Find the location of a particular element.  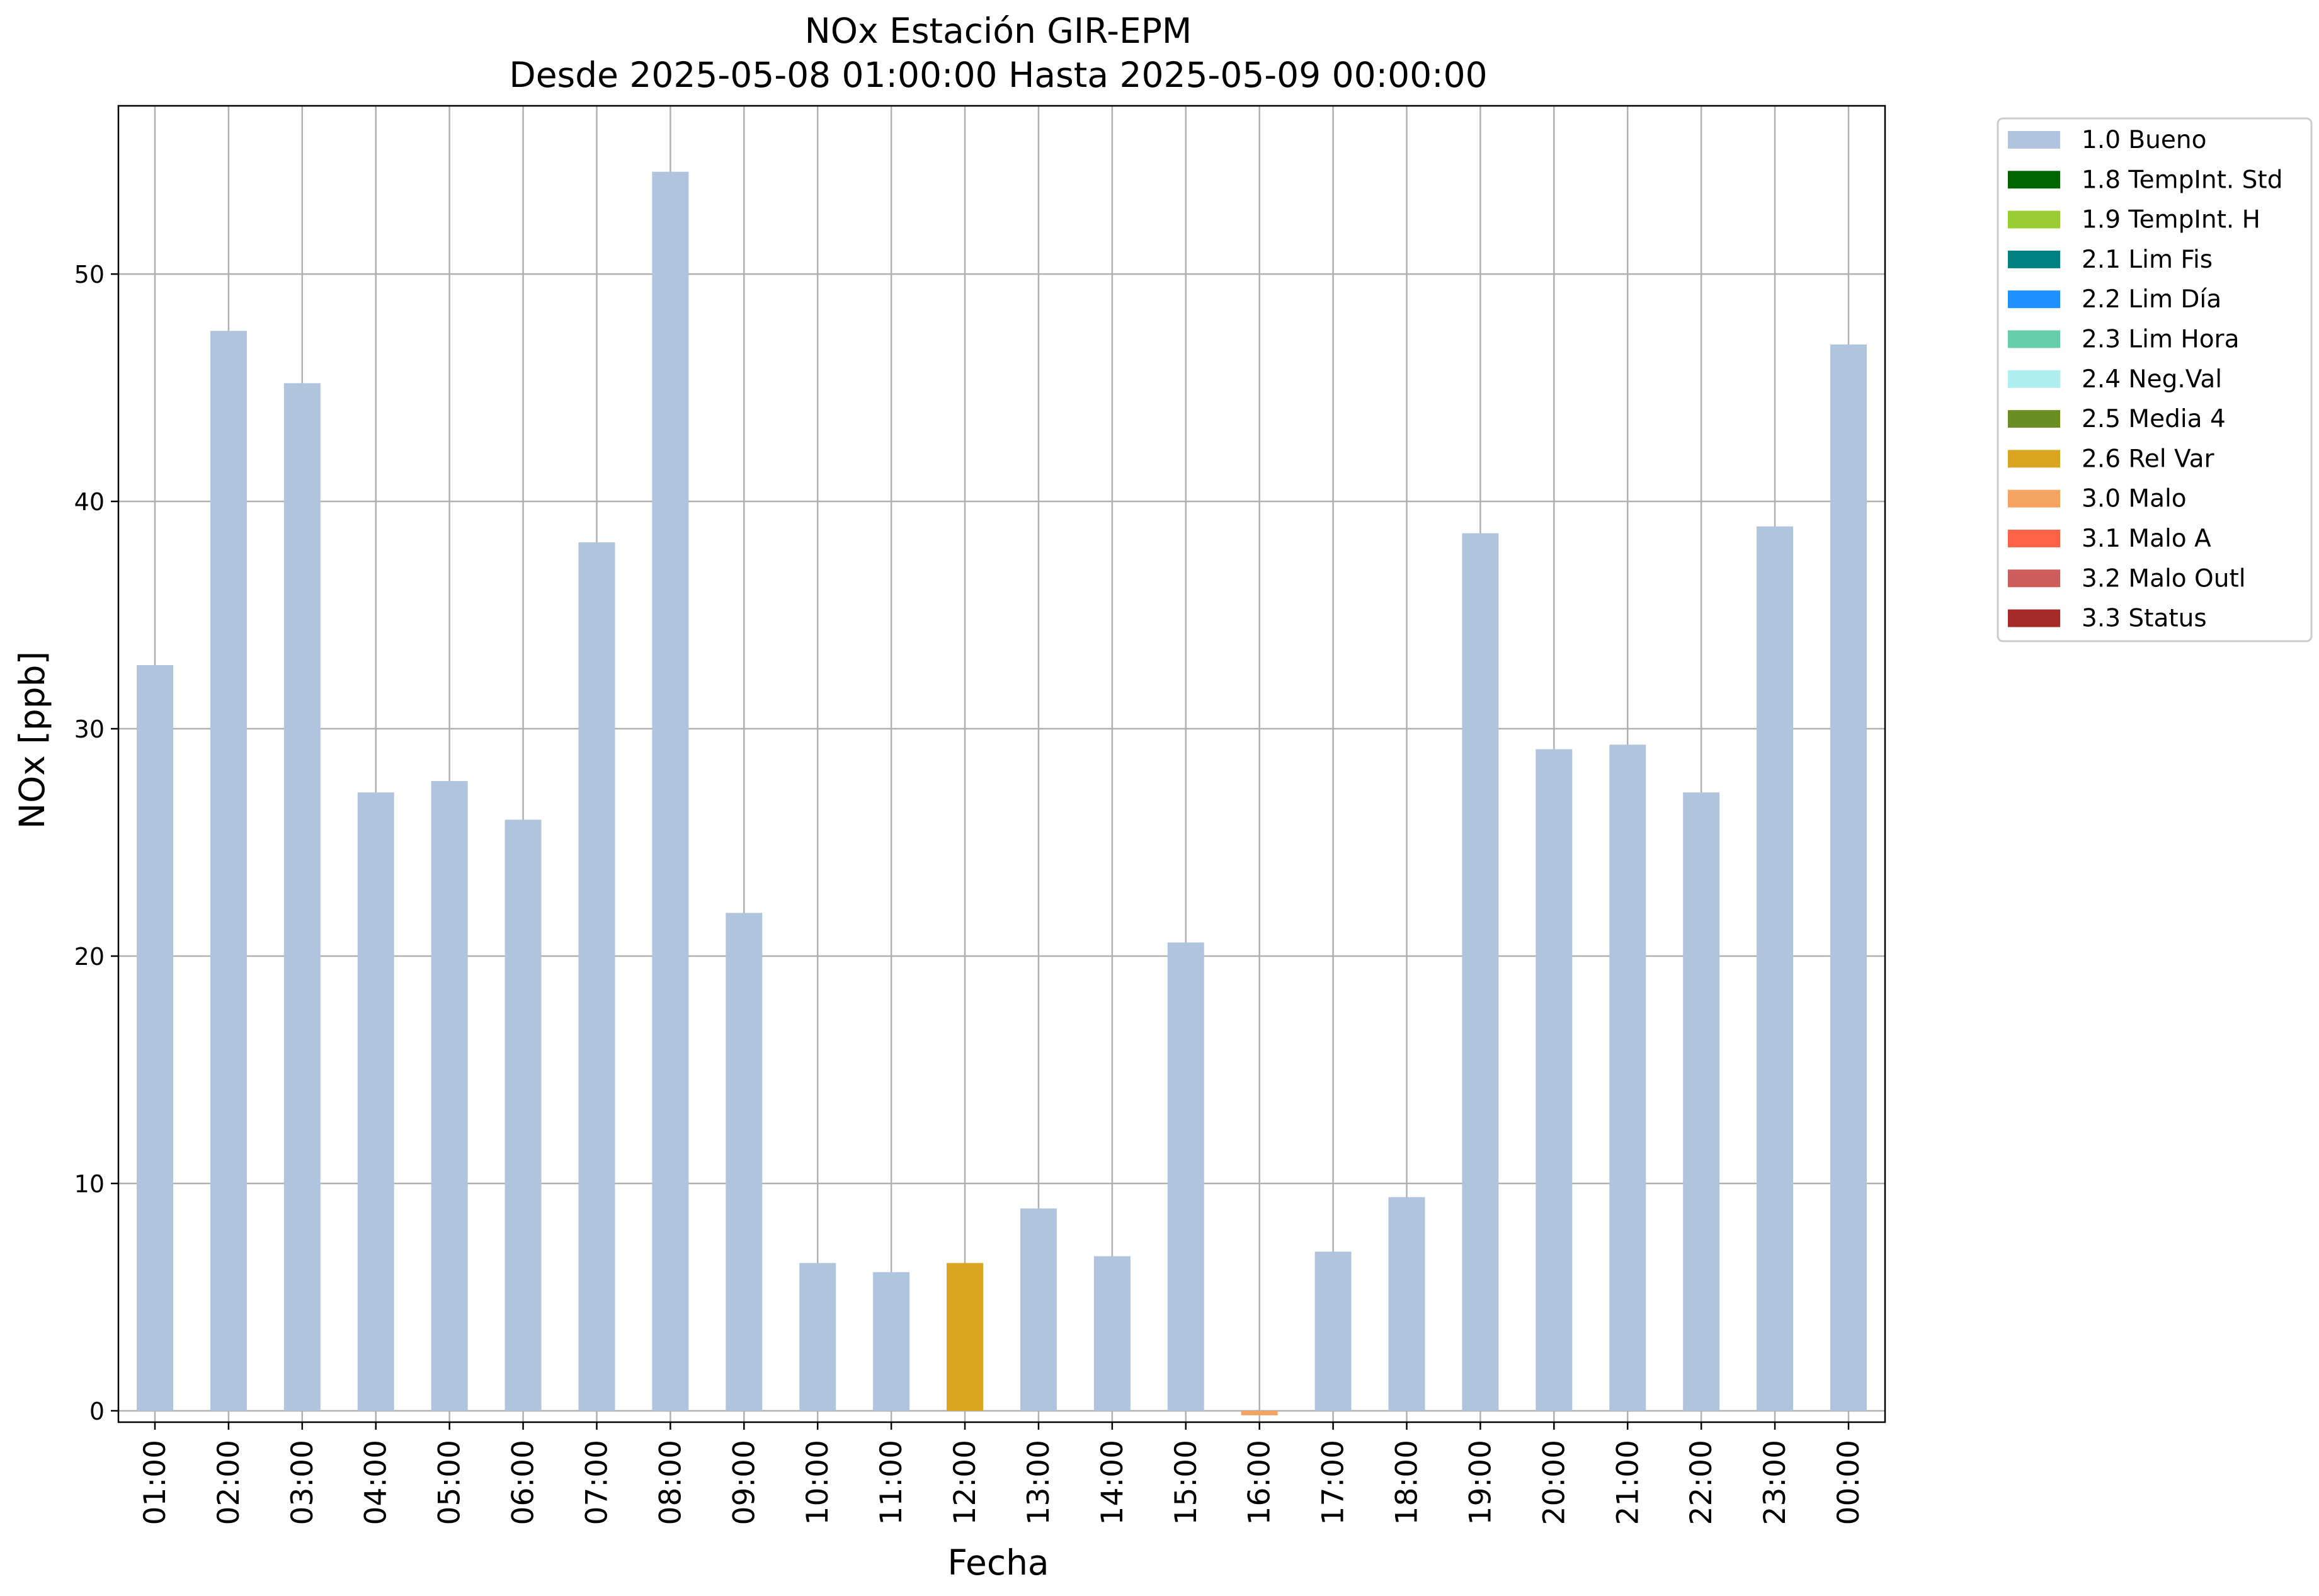

x-tick-label: 15:00 is located at coordinates (1186, 1482).